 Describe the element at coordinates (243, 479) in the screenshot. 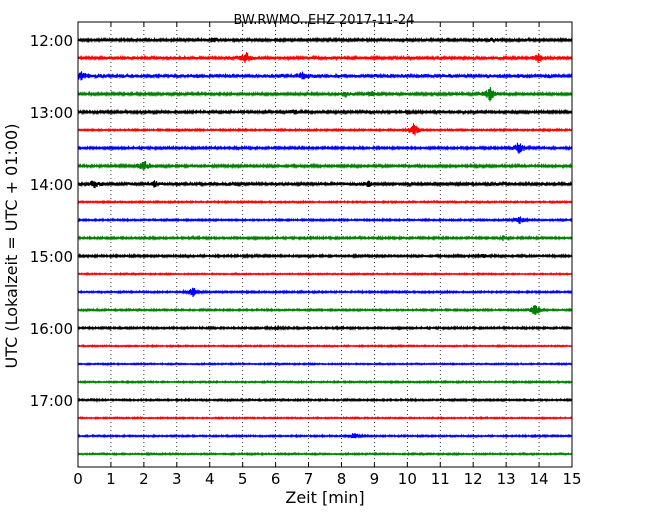

I see `x-tick-label: 5` at that location.